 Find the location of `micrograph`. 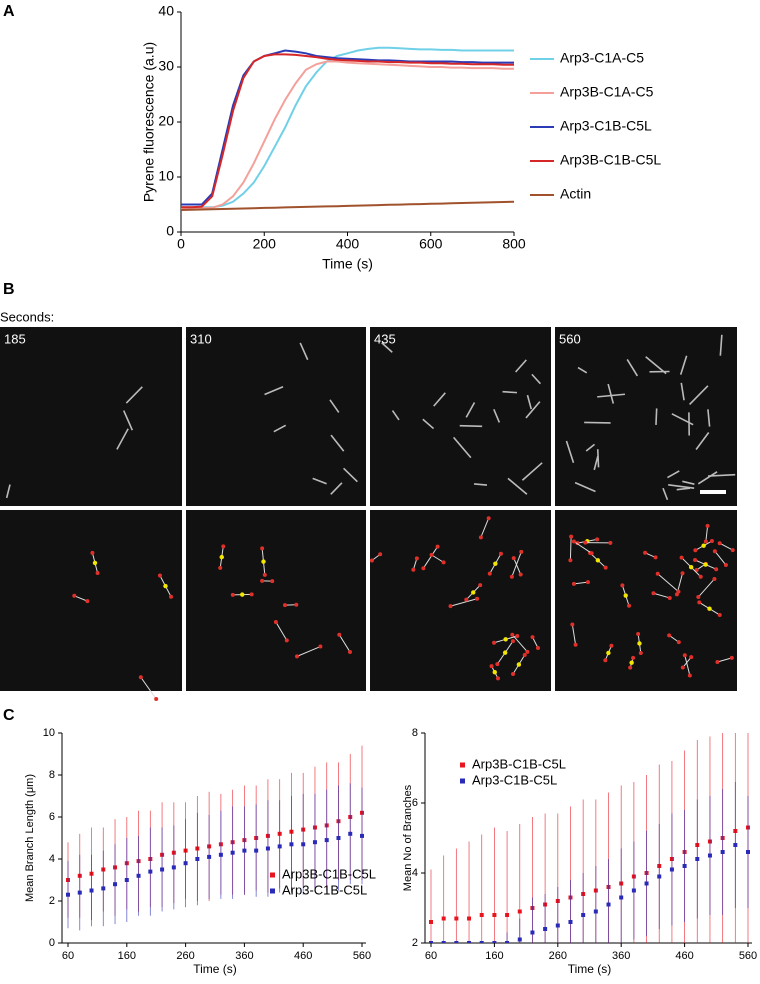

micrograph is located at coordinates (276, 600).